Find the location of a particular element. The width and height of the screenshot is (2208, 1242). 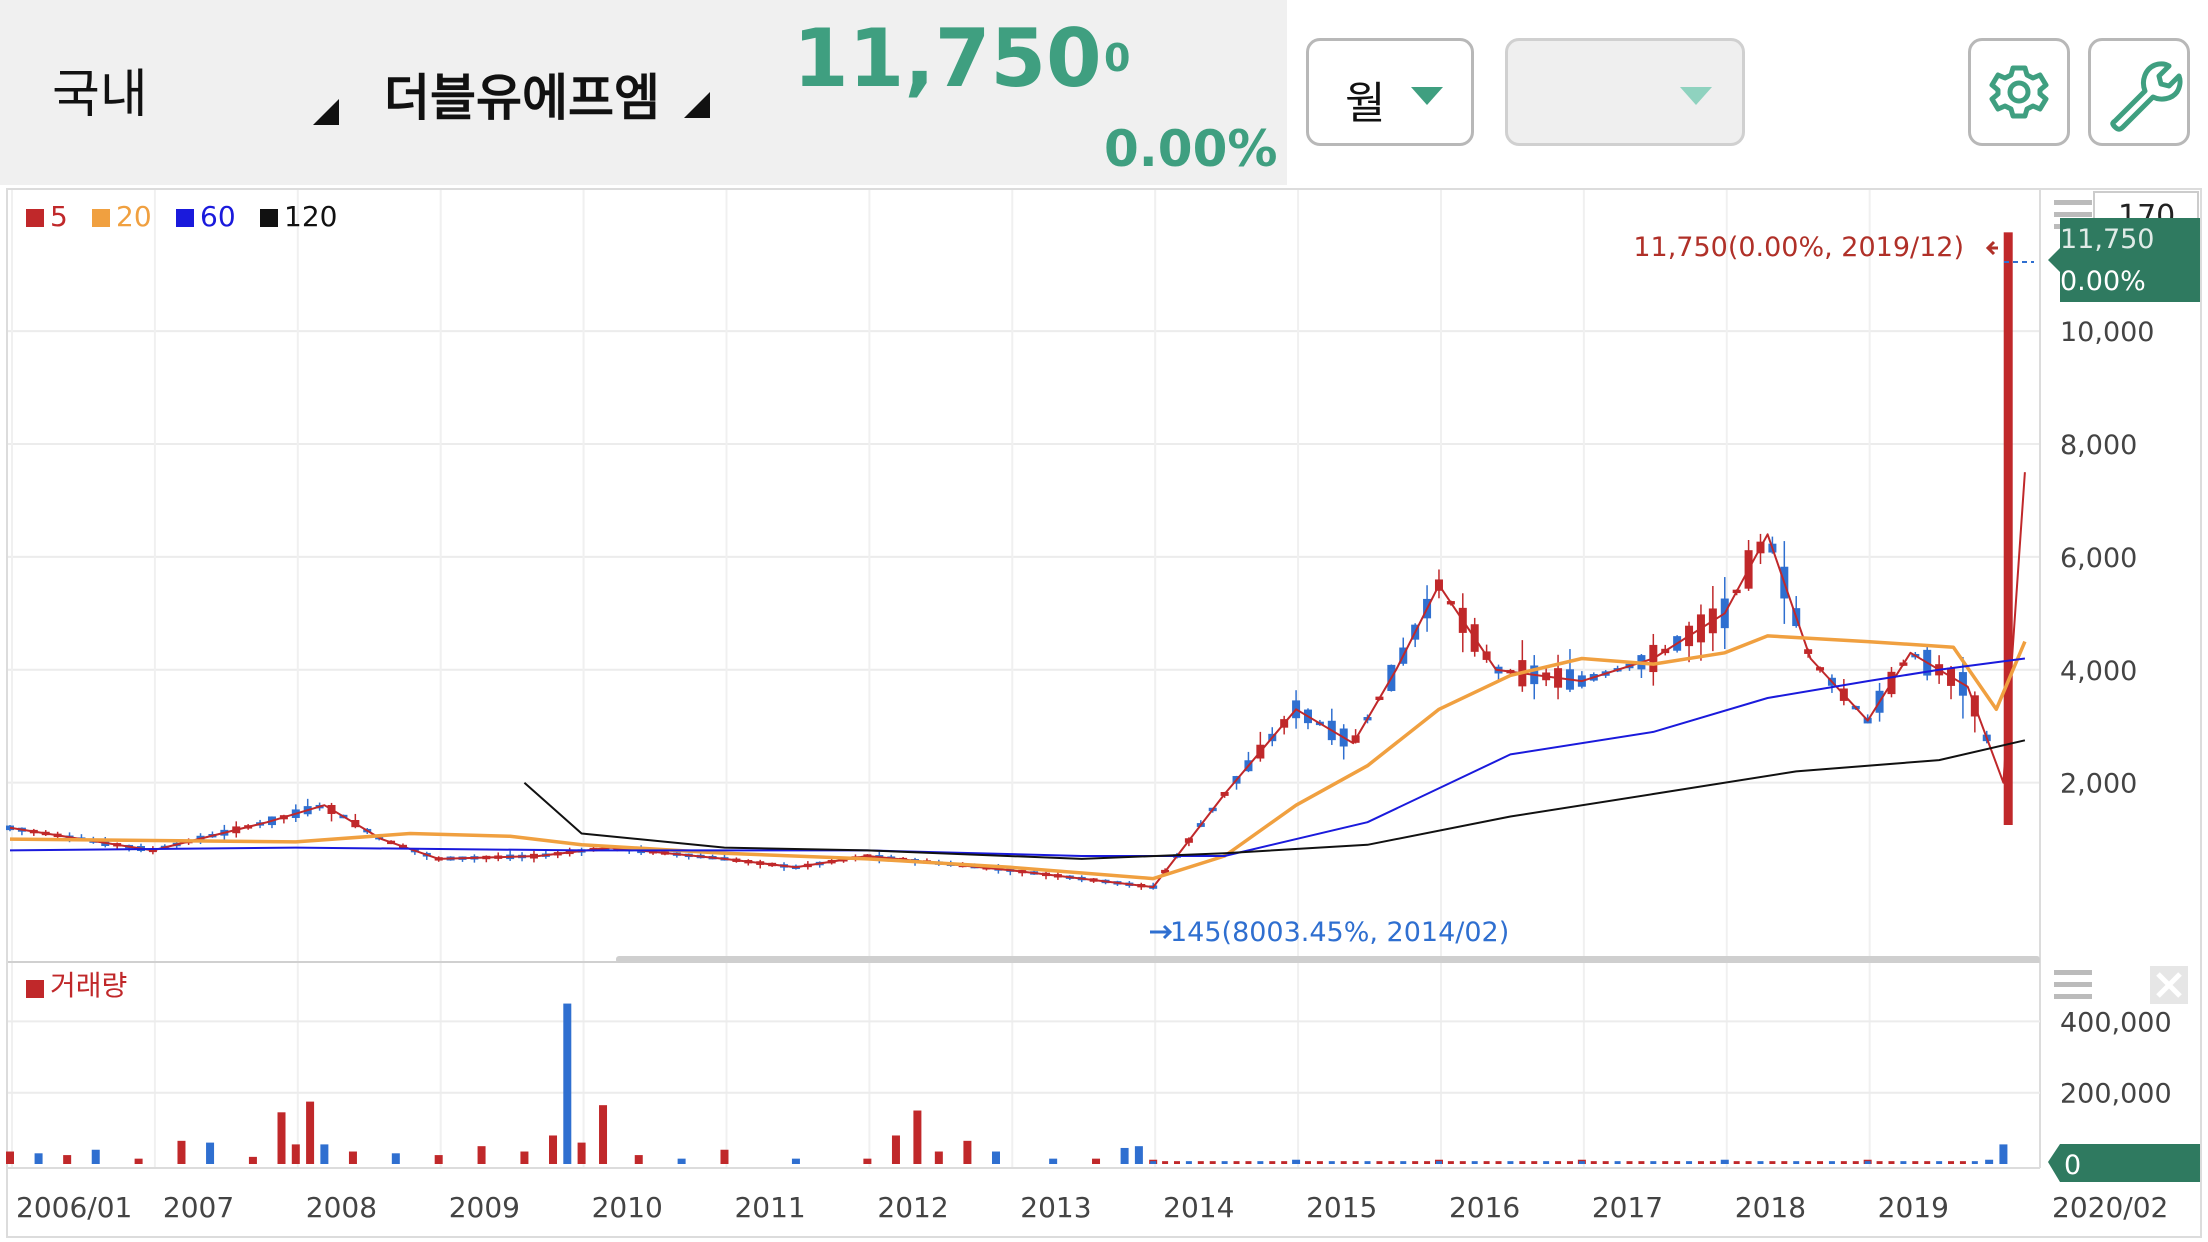

legend-label-20: 20 is located at coordinates (134, 216).